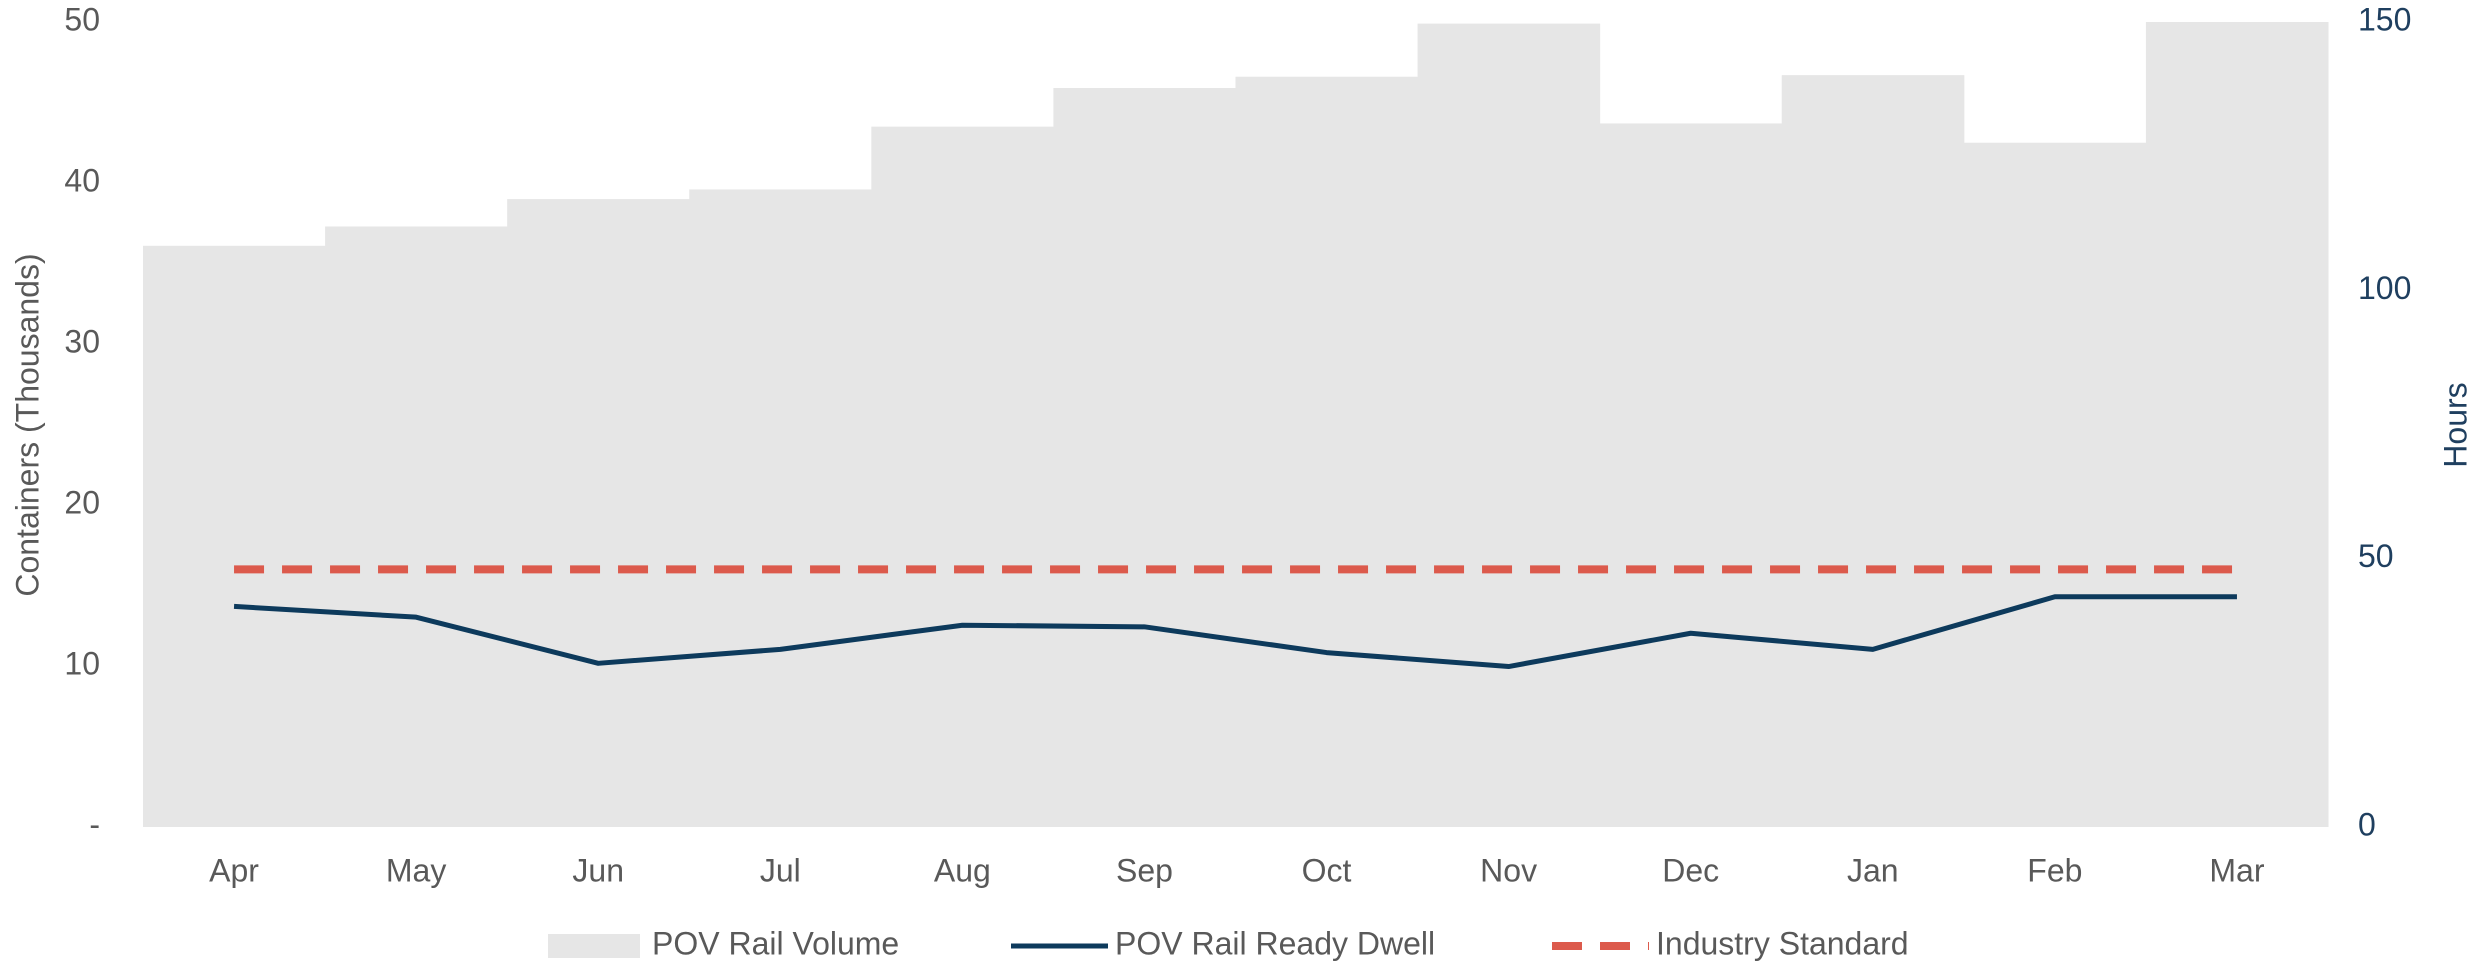 This screenshot has height=967, width=2488. Describe the element at coordinates (962, 870) in the screenshot. I see `x-tick-label: Aug` at that location.